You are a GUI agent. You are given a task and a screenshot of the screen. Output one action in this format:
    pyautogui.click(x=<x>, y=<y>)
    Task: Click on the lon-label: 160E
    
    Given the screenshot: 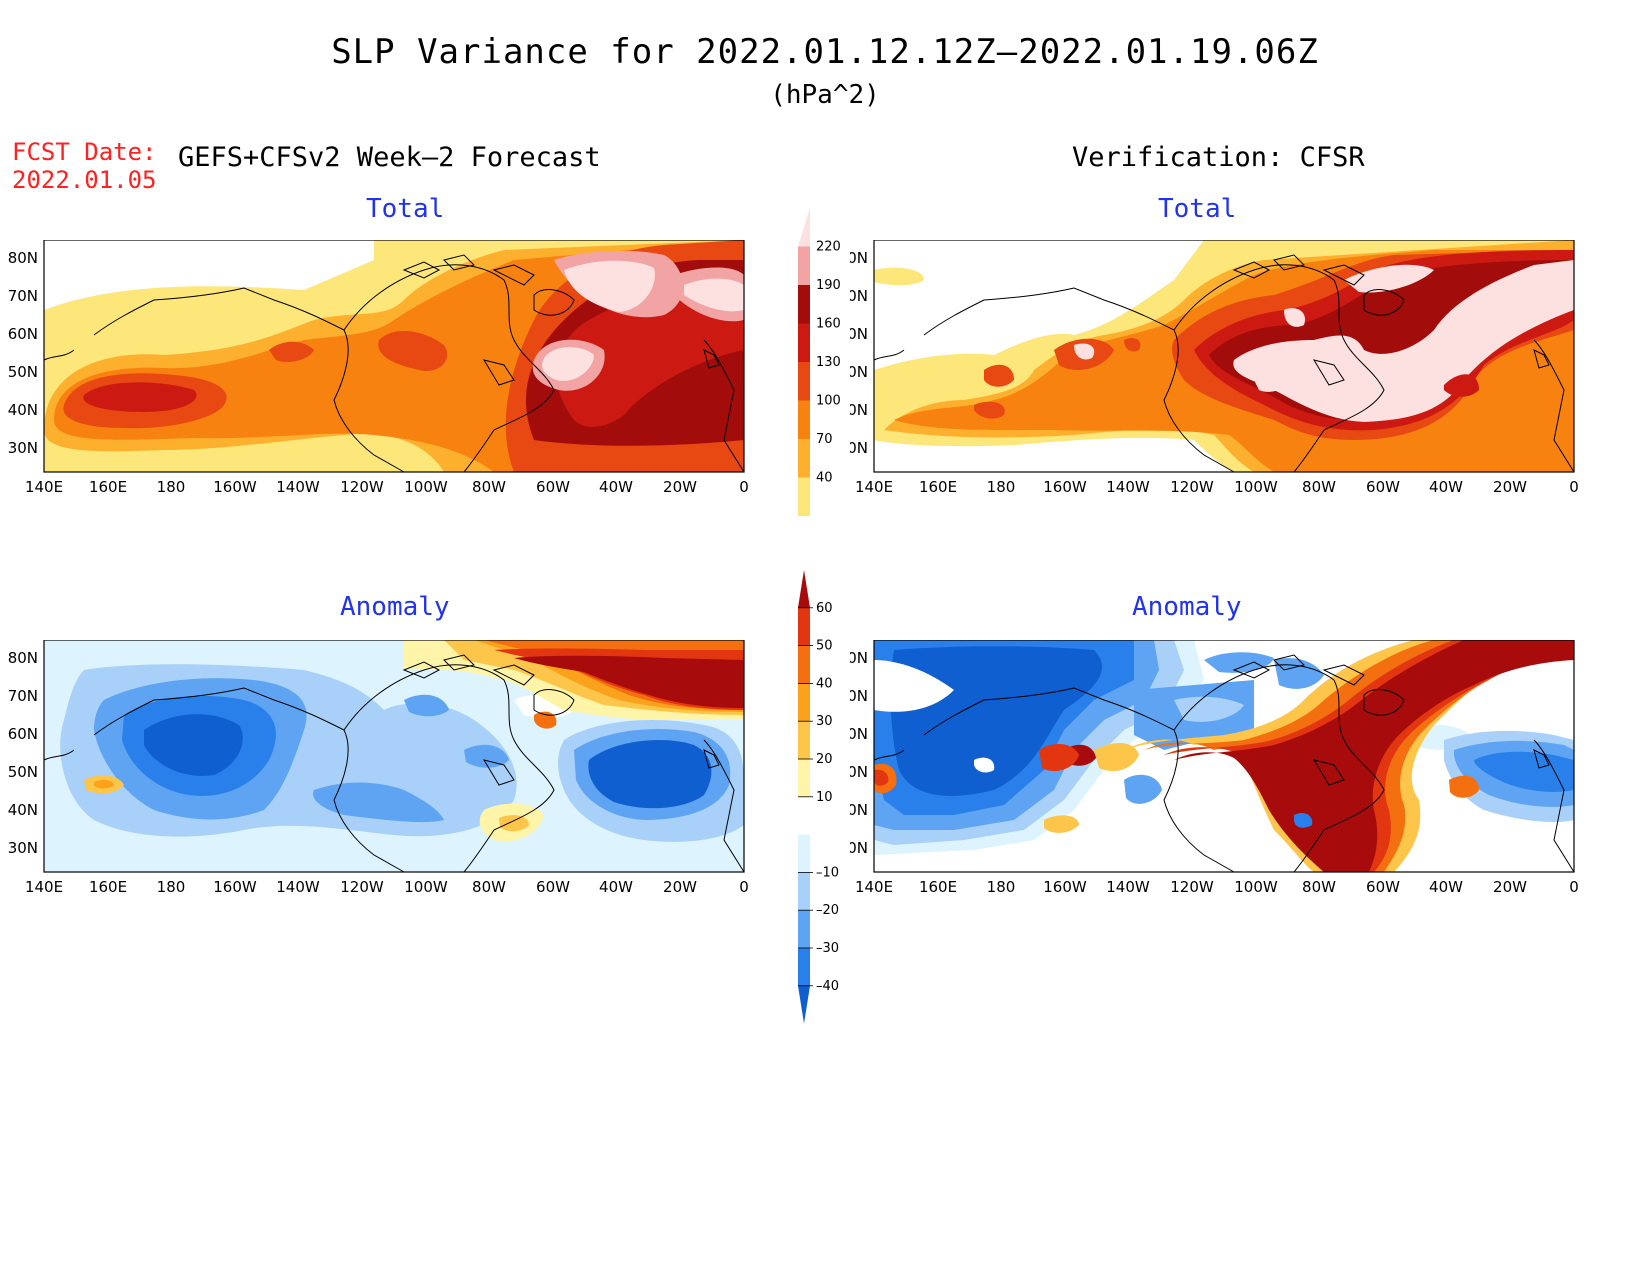 What is the action you would take?
    pyautogui.click(x=108, y=887)
    